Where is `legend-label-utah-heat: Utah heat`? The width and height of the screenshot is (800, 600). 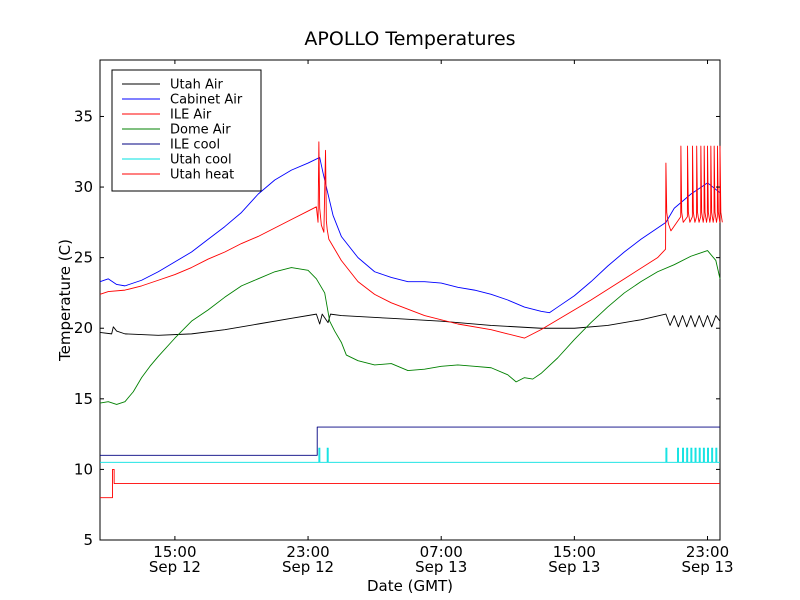 legend-label-utah-heat: Utah heat is located at coordinates (202, 175).